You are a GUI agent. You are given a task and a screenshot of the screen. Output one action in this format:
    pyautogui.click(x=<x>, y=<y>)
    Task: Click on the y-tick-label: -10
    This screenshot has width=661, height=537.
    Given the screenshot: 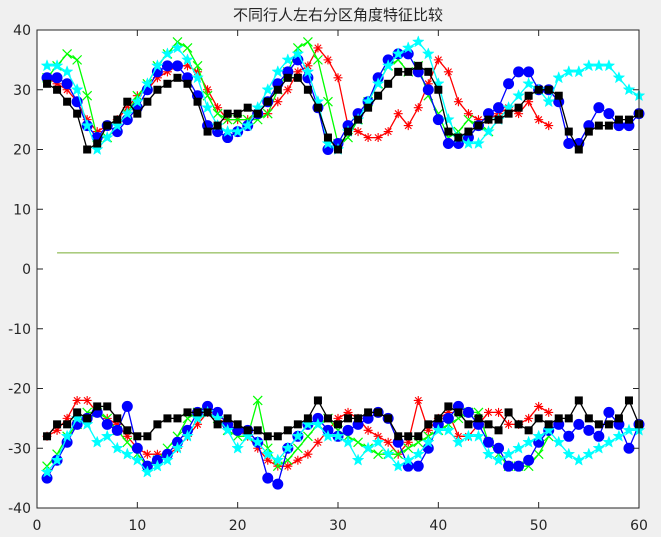 What is the action you would take?
    pyautogui.click(x=19, y=330)
    